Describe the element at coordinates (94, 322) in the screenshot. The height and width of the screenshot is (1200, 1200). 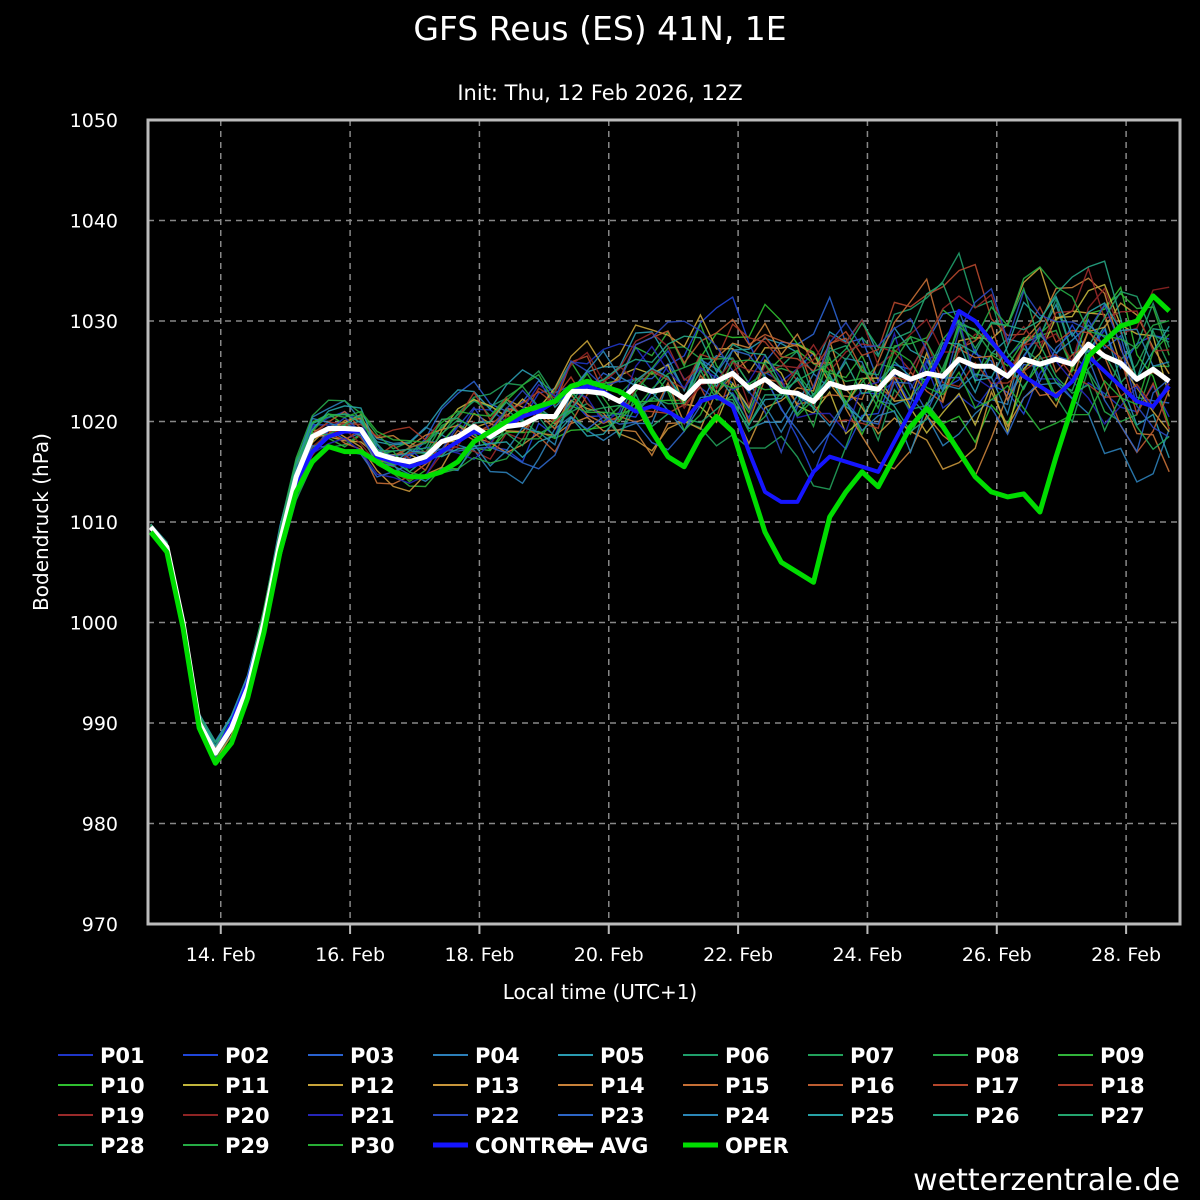
I see `y-tick-label: 1030` at that location.